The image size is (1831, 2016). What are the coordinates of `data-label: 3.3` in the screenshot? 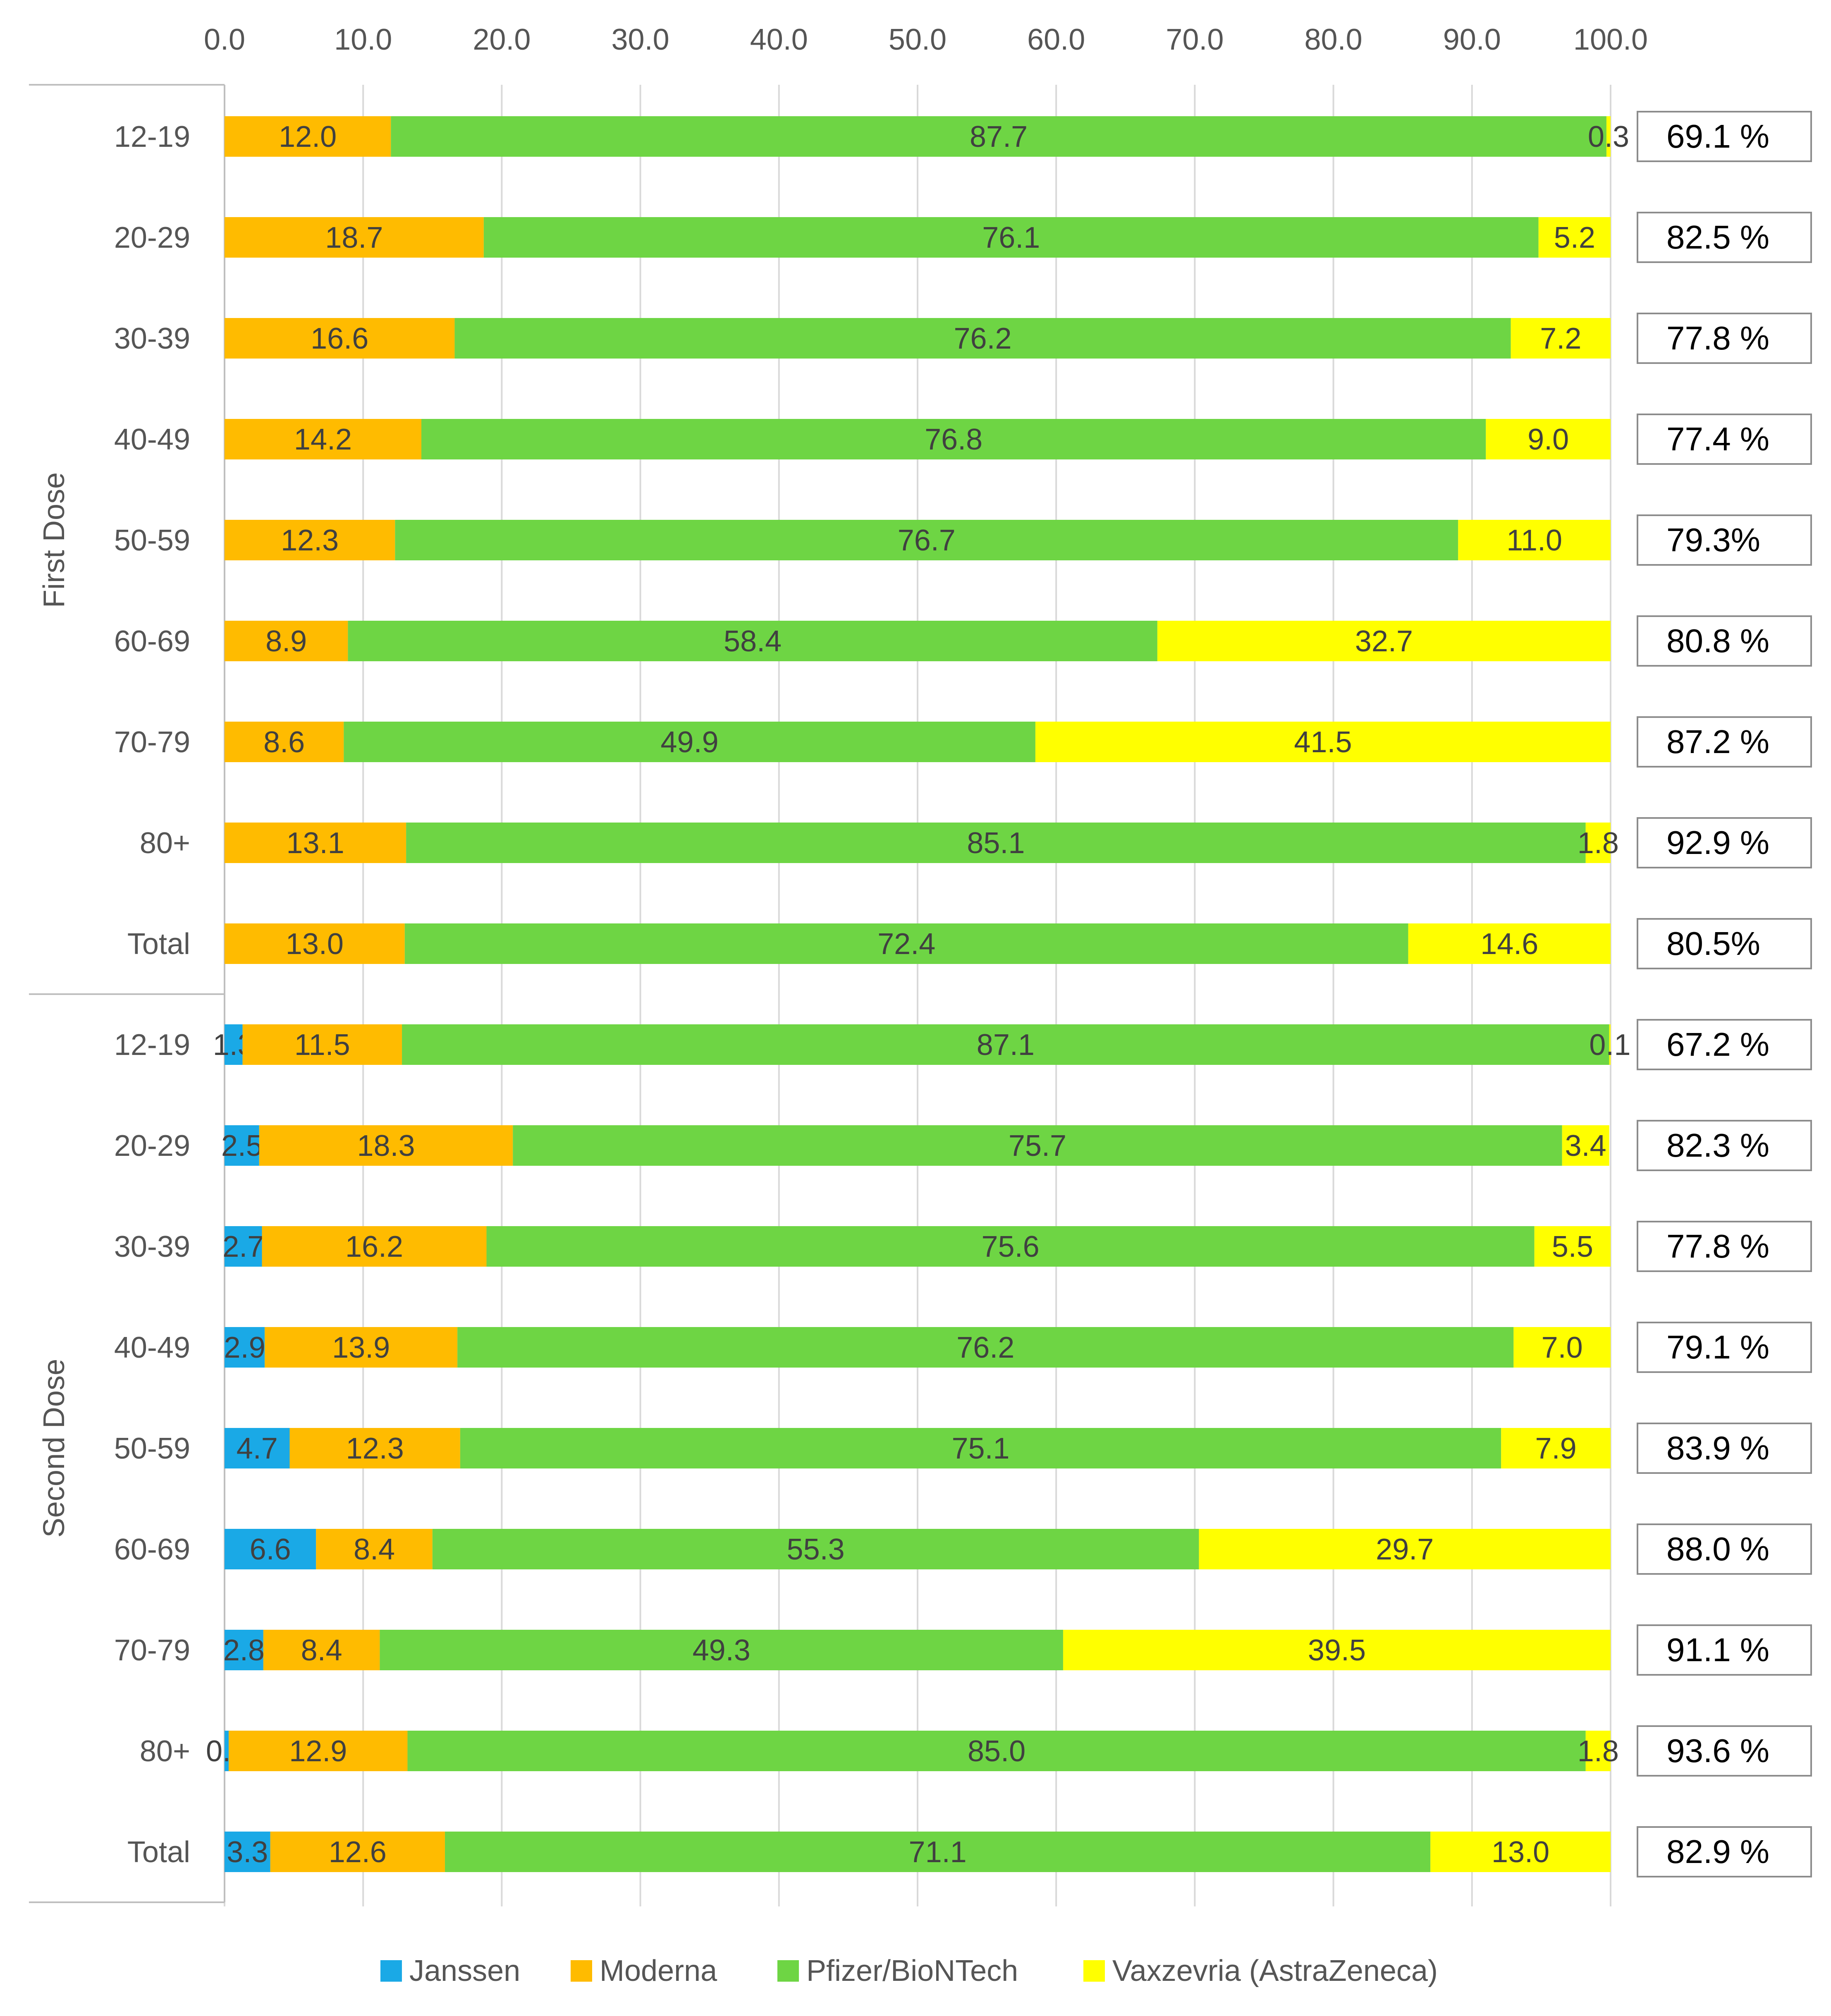 It's located at (247, 1852).